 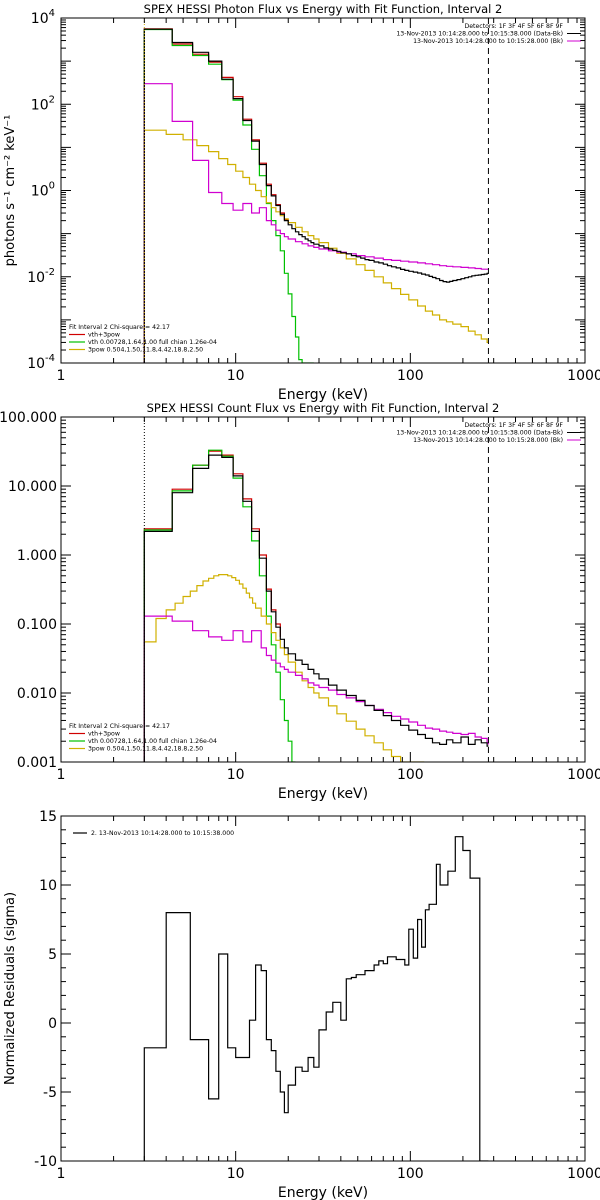 I want to click on y-tick-label: 10⁴, so click(x=43, y=17).